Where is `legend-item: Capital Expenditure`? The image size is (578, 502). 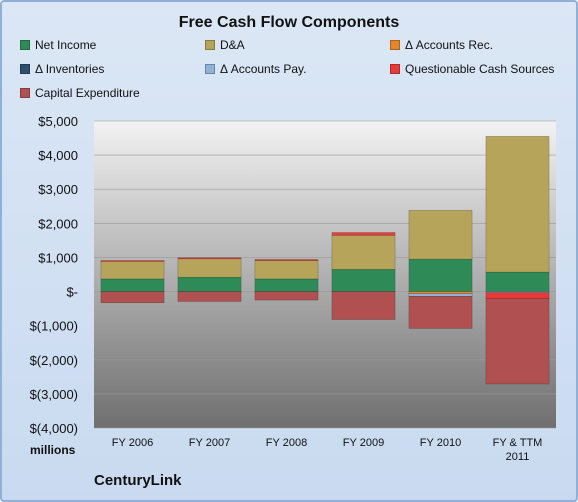
legend-item: Capital Expenditure is located at coordinates (80, 93).